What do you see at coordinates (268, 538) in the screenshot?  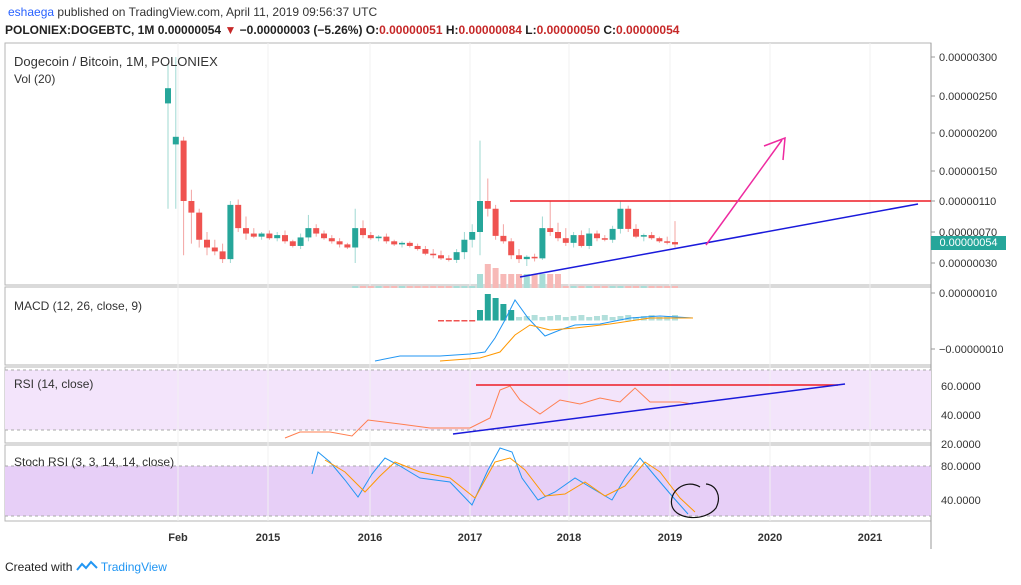 I see `time-label: 2015` at bounding box center [268, 538].